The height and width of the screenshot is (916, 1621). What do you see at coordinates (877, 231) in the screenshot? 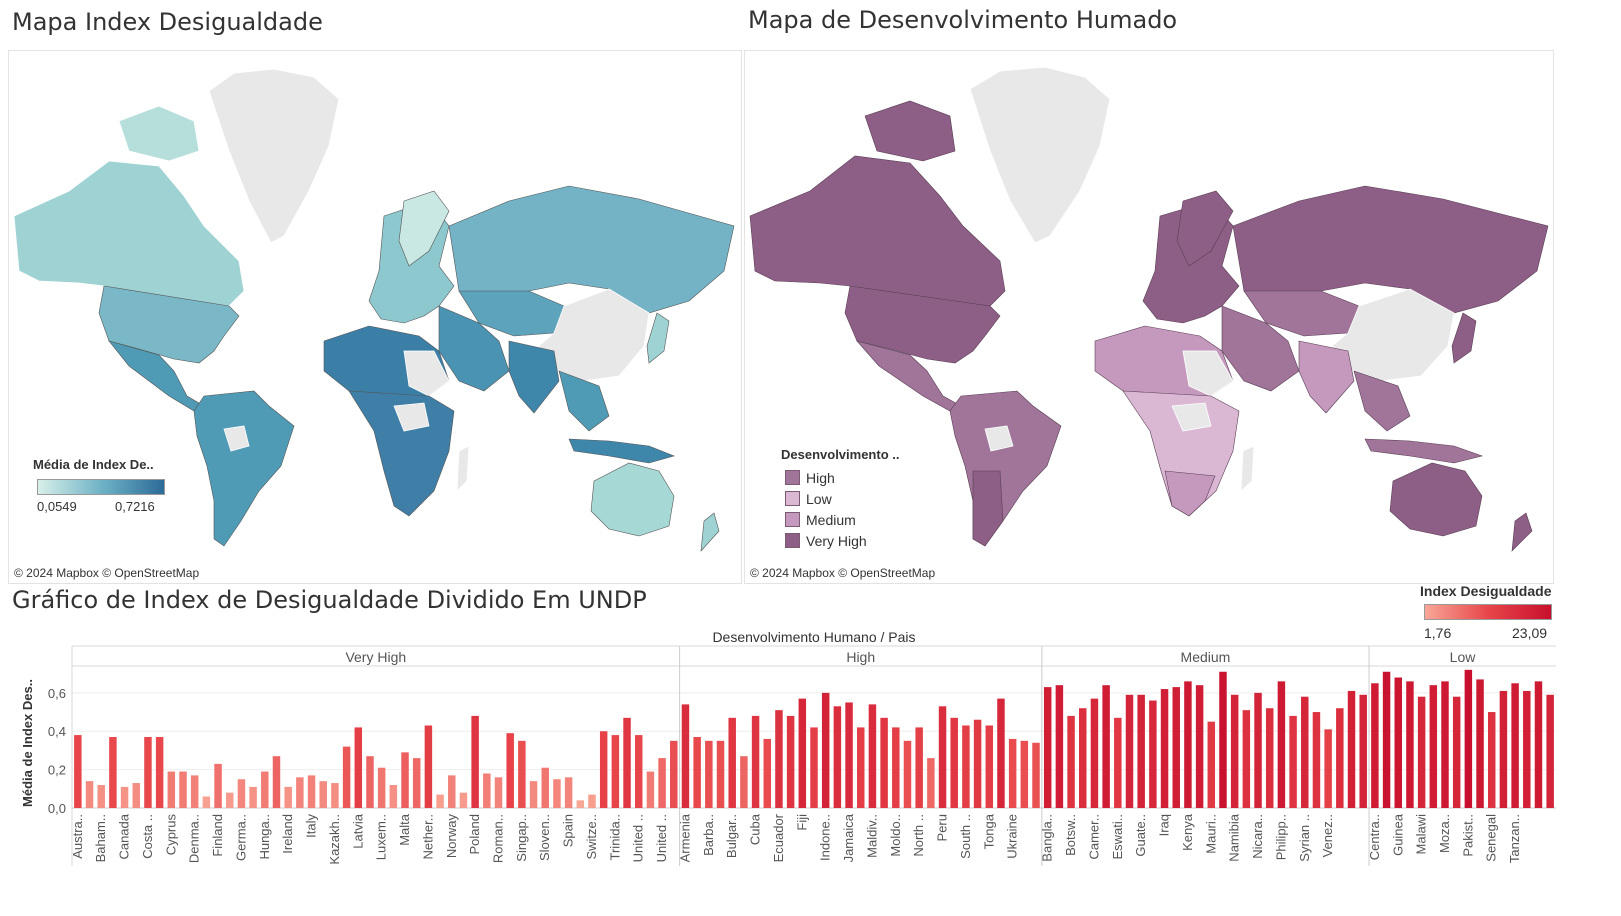
I see `north-america-north` at bounding box center [877, 231].